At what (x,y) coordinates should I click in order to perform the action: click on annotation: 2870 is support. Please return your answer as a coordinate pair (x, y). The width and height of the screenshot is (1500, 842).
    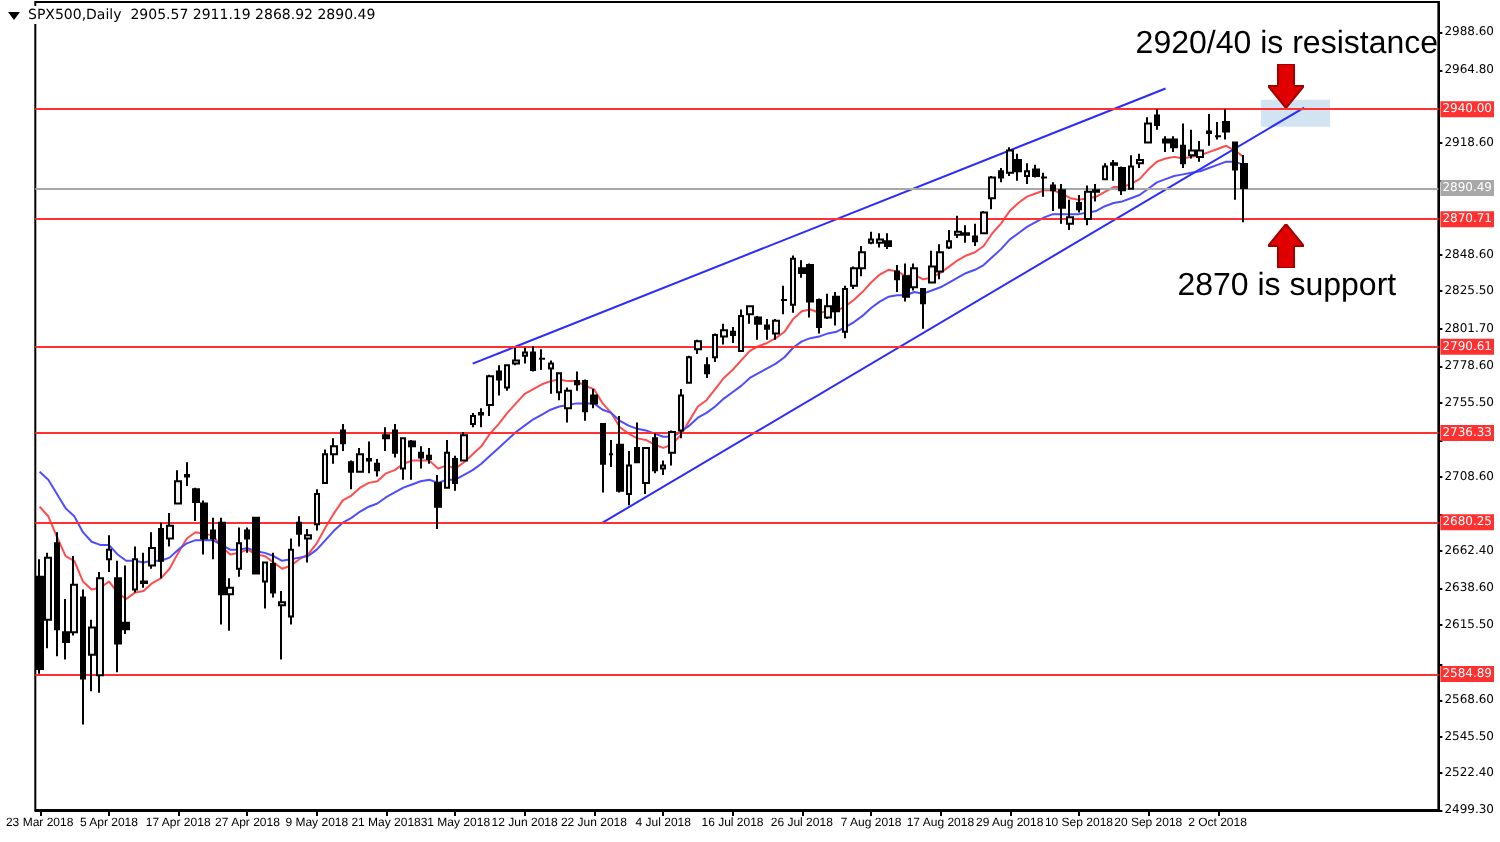
    Looking at the image, I should click on (1287, 286).